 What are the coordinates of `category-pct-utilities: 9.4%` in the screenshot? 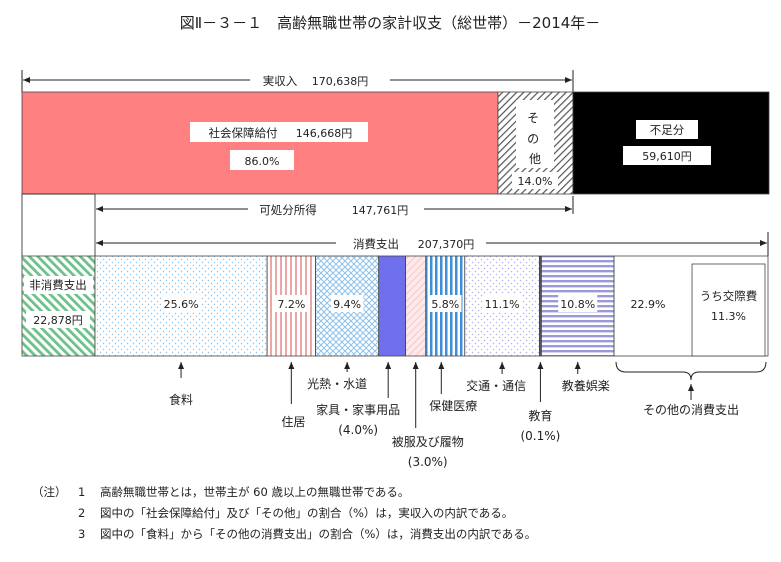 It's located at (347, 304).